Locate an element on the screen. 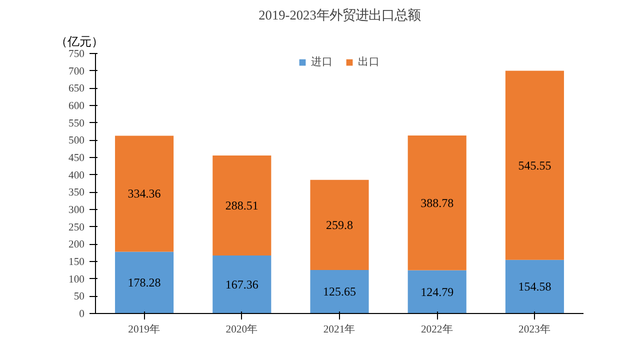 The image size is (643, 343). data-label: 288.51 is located at coordinates (241, 205).